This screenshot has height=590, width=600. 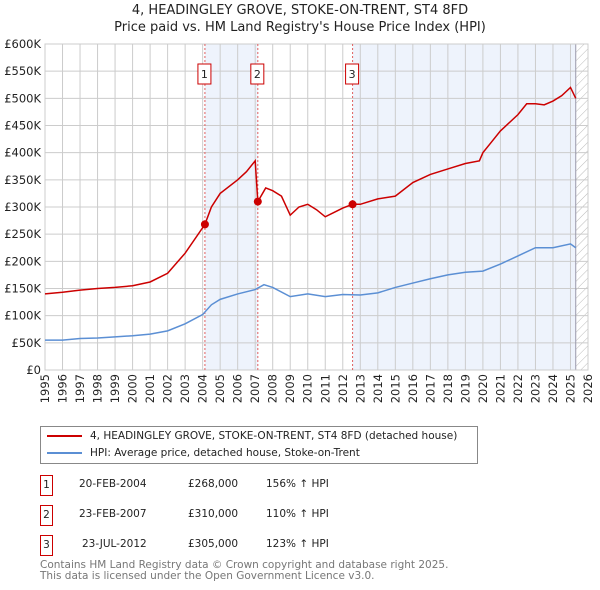 I want to click on legend-swatch-property, so click(x=64, y=436).